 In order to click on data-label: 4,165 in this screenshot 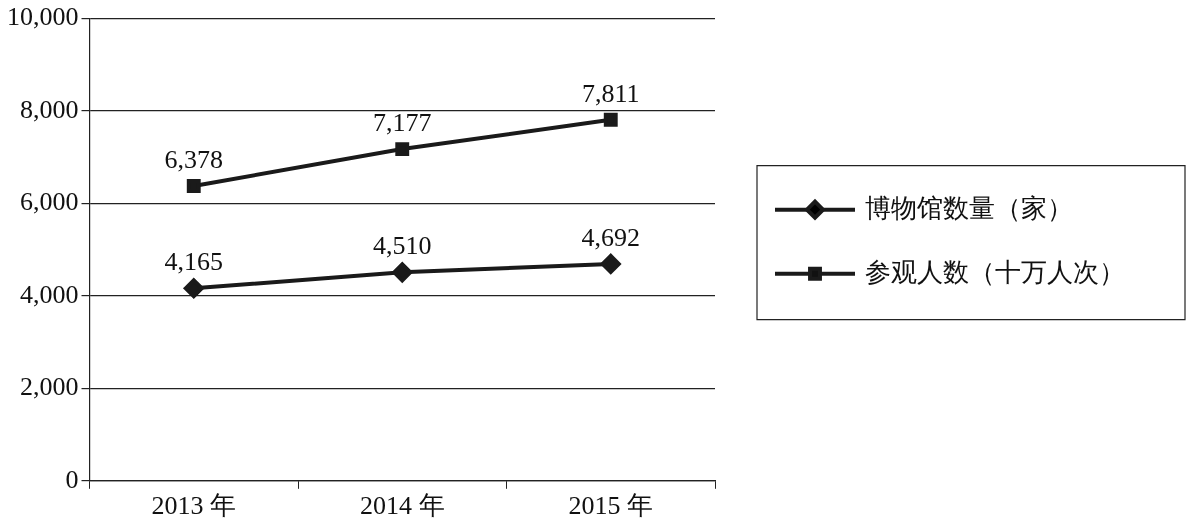, I will do `click(193, 262)`.